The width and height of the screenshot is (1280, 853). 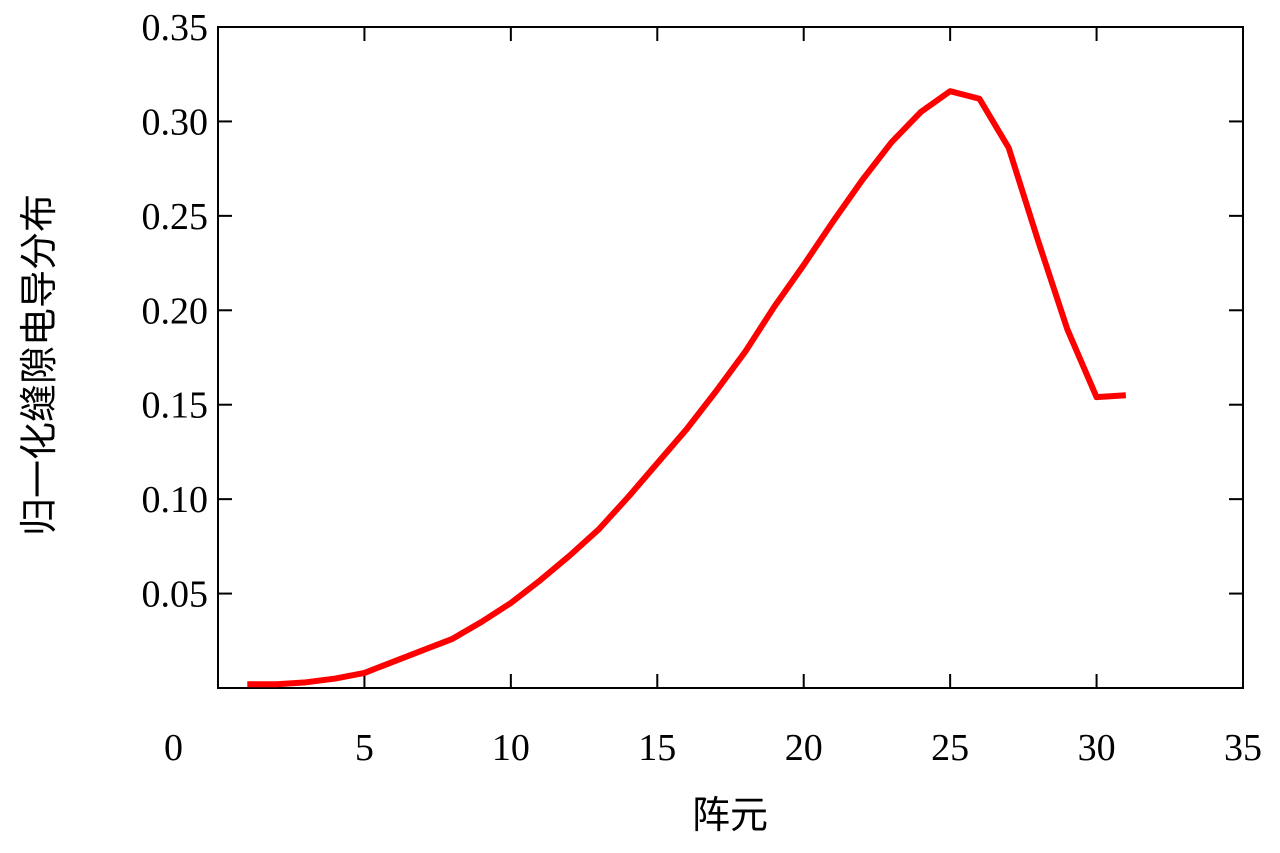 What do you see at coordinates (364, 748) in the screenshot?
I see `x-tick-label: 5` at bounding box center [364, 748].